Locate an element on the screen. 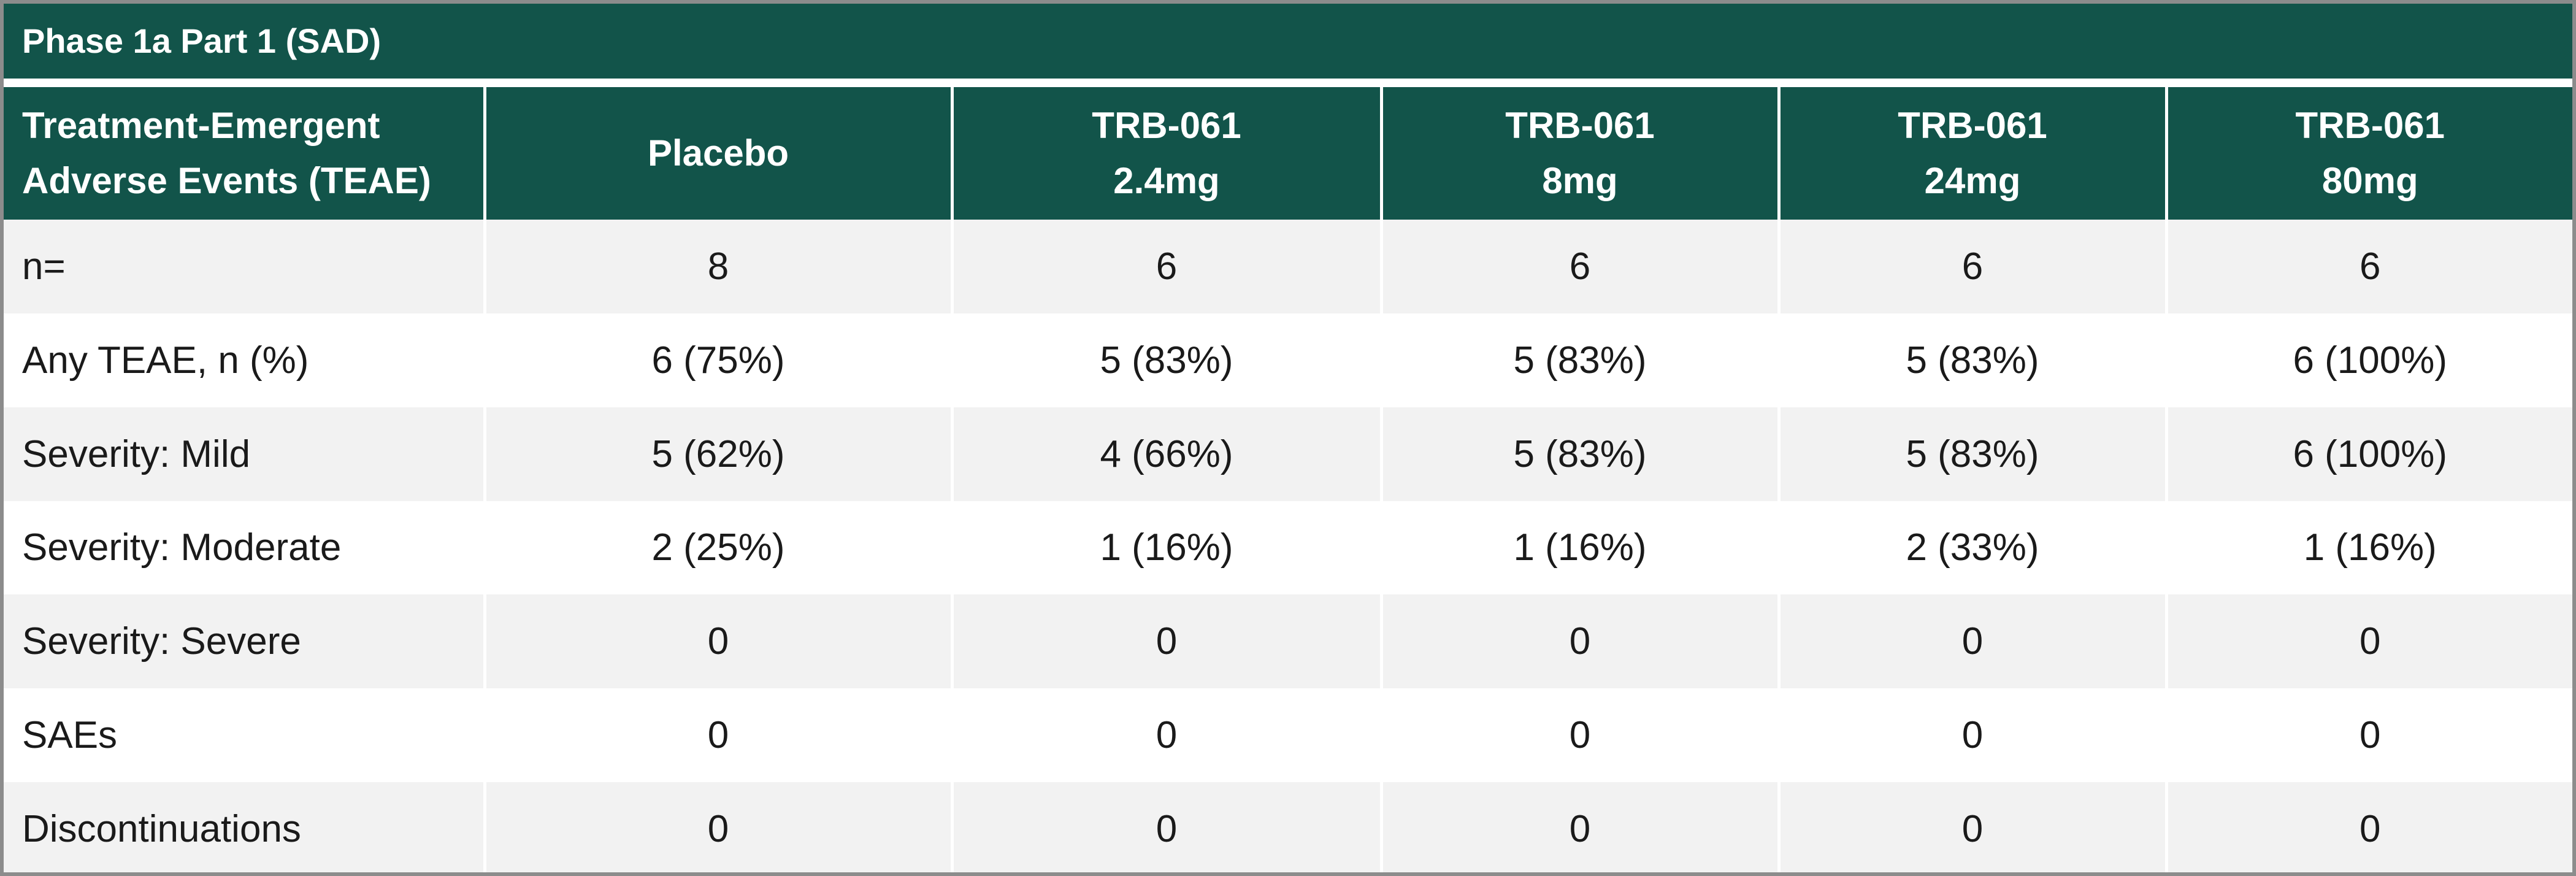 This screenshot has height=876, width=2576. header-trb-061-2-4mg: TRB-061 2.4mg is located at coordinates (1167, 154).